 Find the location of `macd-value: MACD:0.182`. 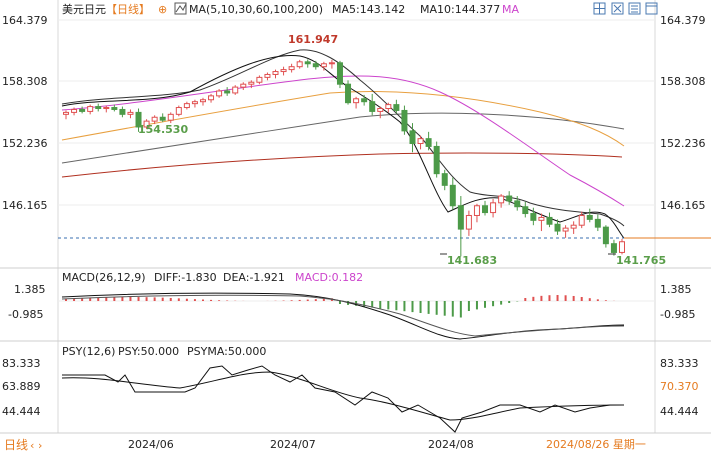

macd-value: MACD:0.182 is located at coordinates (329, 277).